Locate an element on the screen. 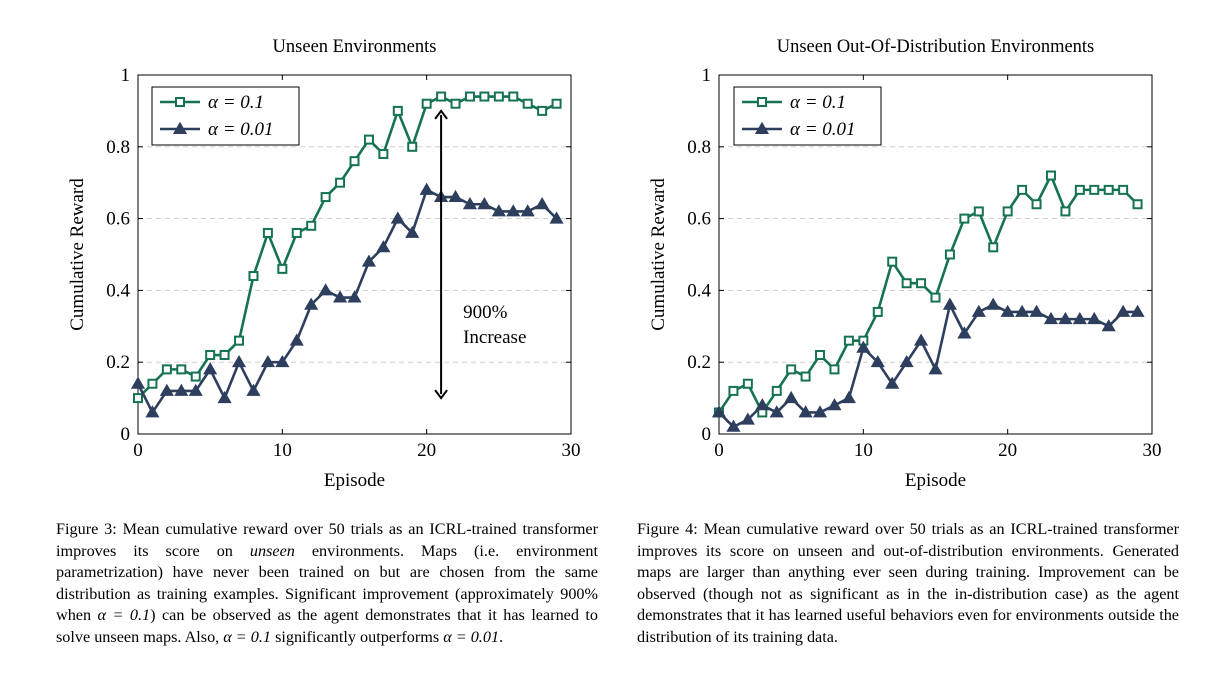 The height and width of the screenshot is (688, 1211). x-tick-label: 30 is located at coordinates (1152, 450).